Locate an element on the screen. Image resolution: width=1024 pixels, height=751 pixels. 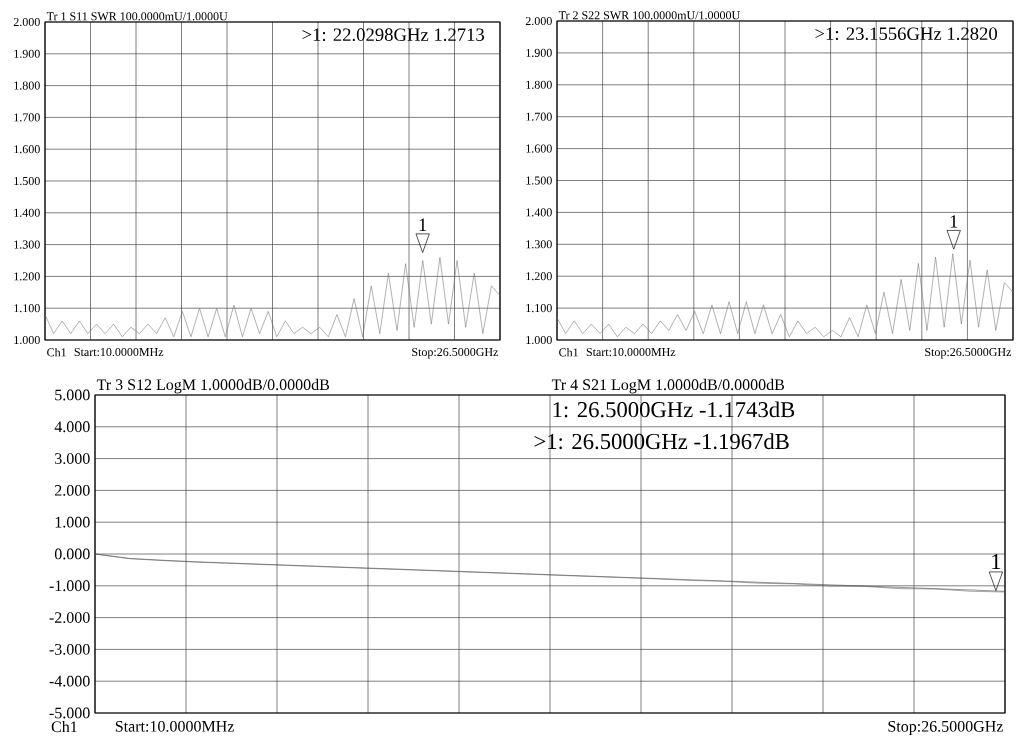
chart-title: Tr 2 S22 SWR 100.0000mU/1.0000U is located at coordinates (649, 15).